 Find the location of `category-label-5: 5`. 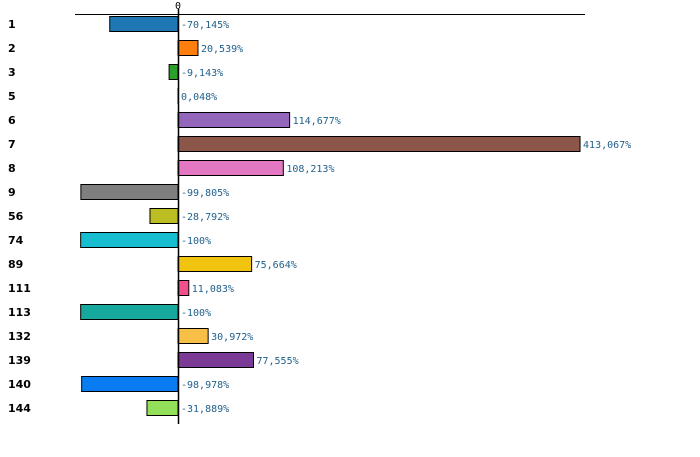

category-label-5: 5 is located at coordinates (12, 96).